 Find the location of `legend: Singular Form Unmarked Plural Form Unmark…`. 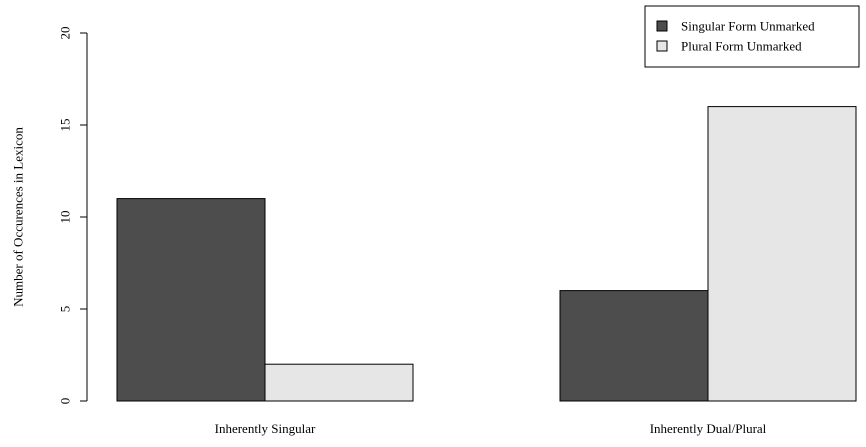

legend: Singular Form Unmarked Plural Form Unmark… is located at coordinates (752, 36).